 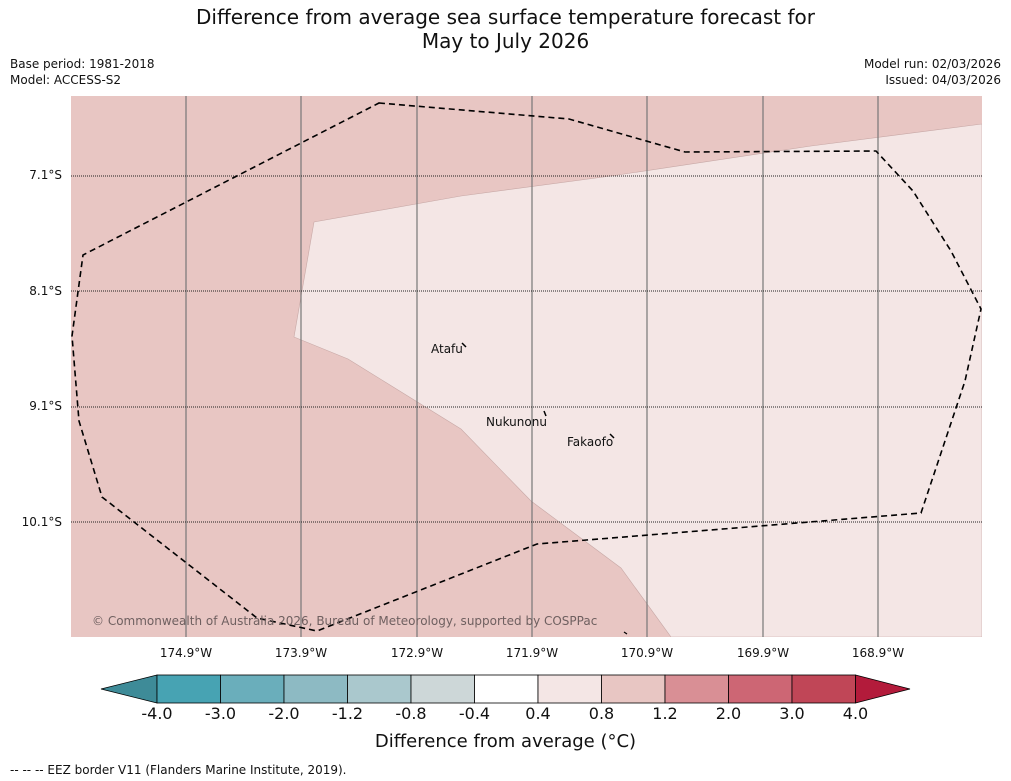 What do you see at coordinates (932, 64) in the screenshot?
I see `model-run: Model run: 02/03/2026` at bounding box center [932, 64].